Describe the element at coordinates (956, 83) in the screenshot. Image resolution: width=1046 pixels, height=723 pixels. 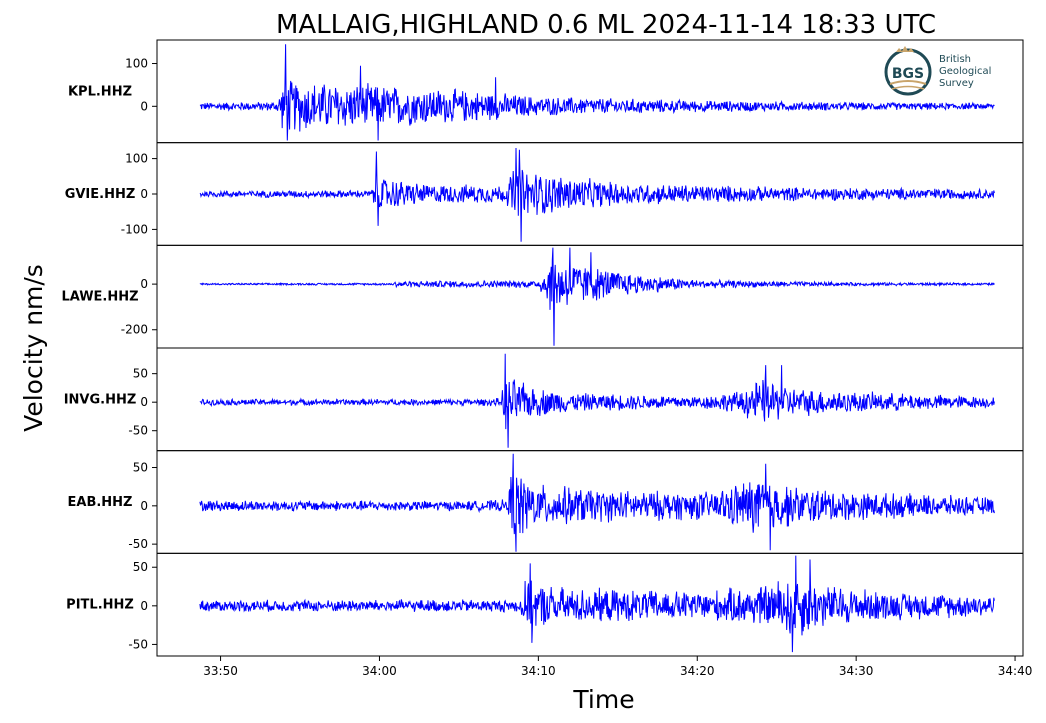
I see `logo-line-3: Survey` at that location.